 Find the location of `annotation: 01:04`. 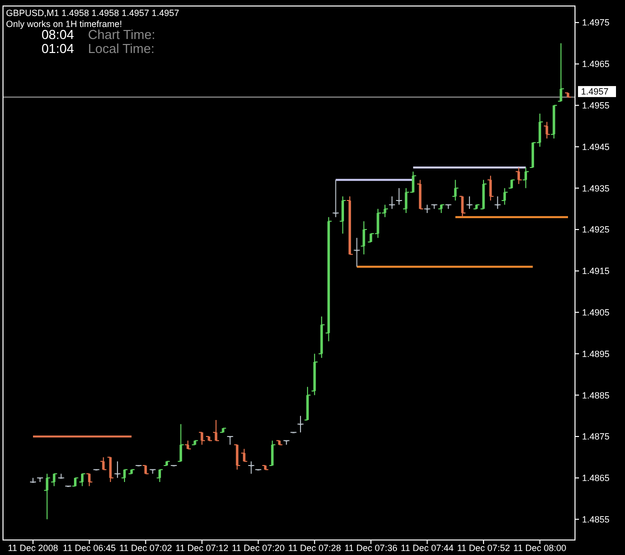

annotation: 01:04 is located at coordinates (57, 48).